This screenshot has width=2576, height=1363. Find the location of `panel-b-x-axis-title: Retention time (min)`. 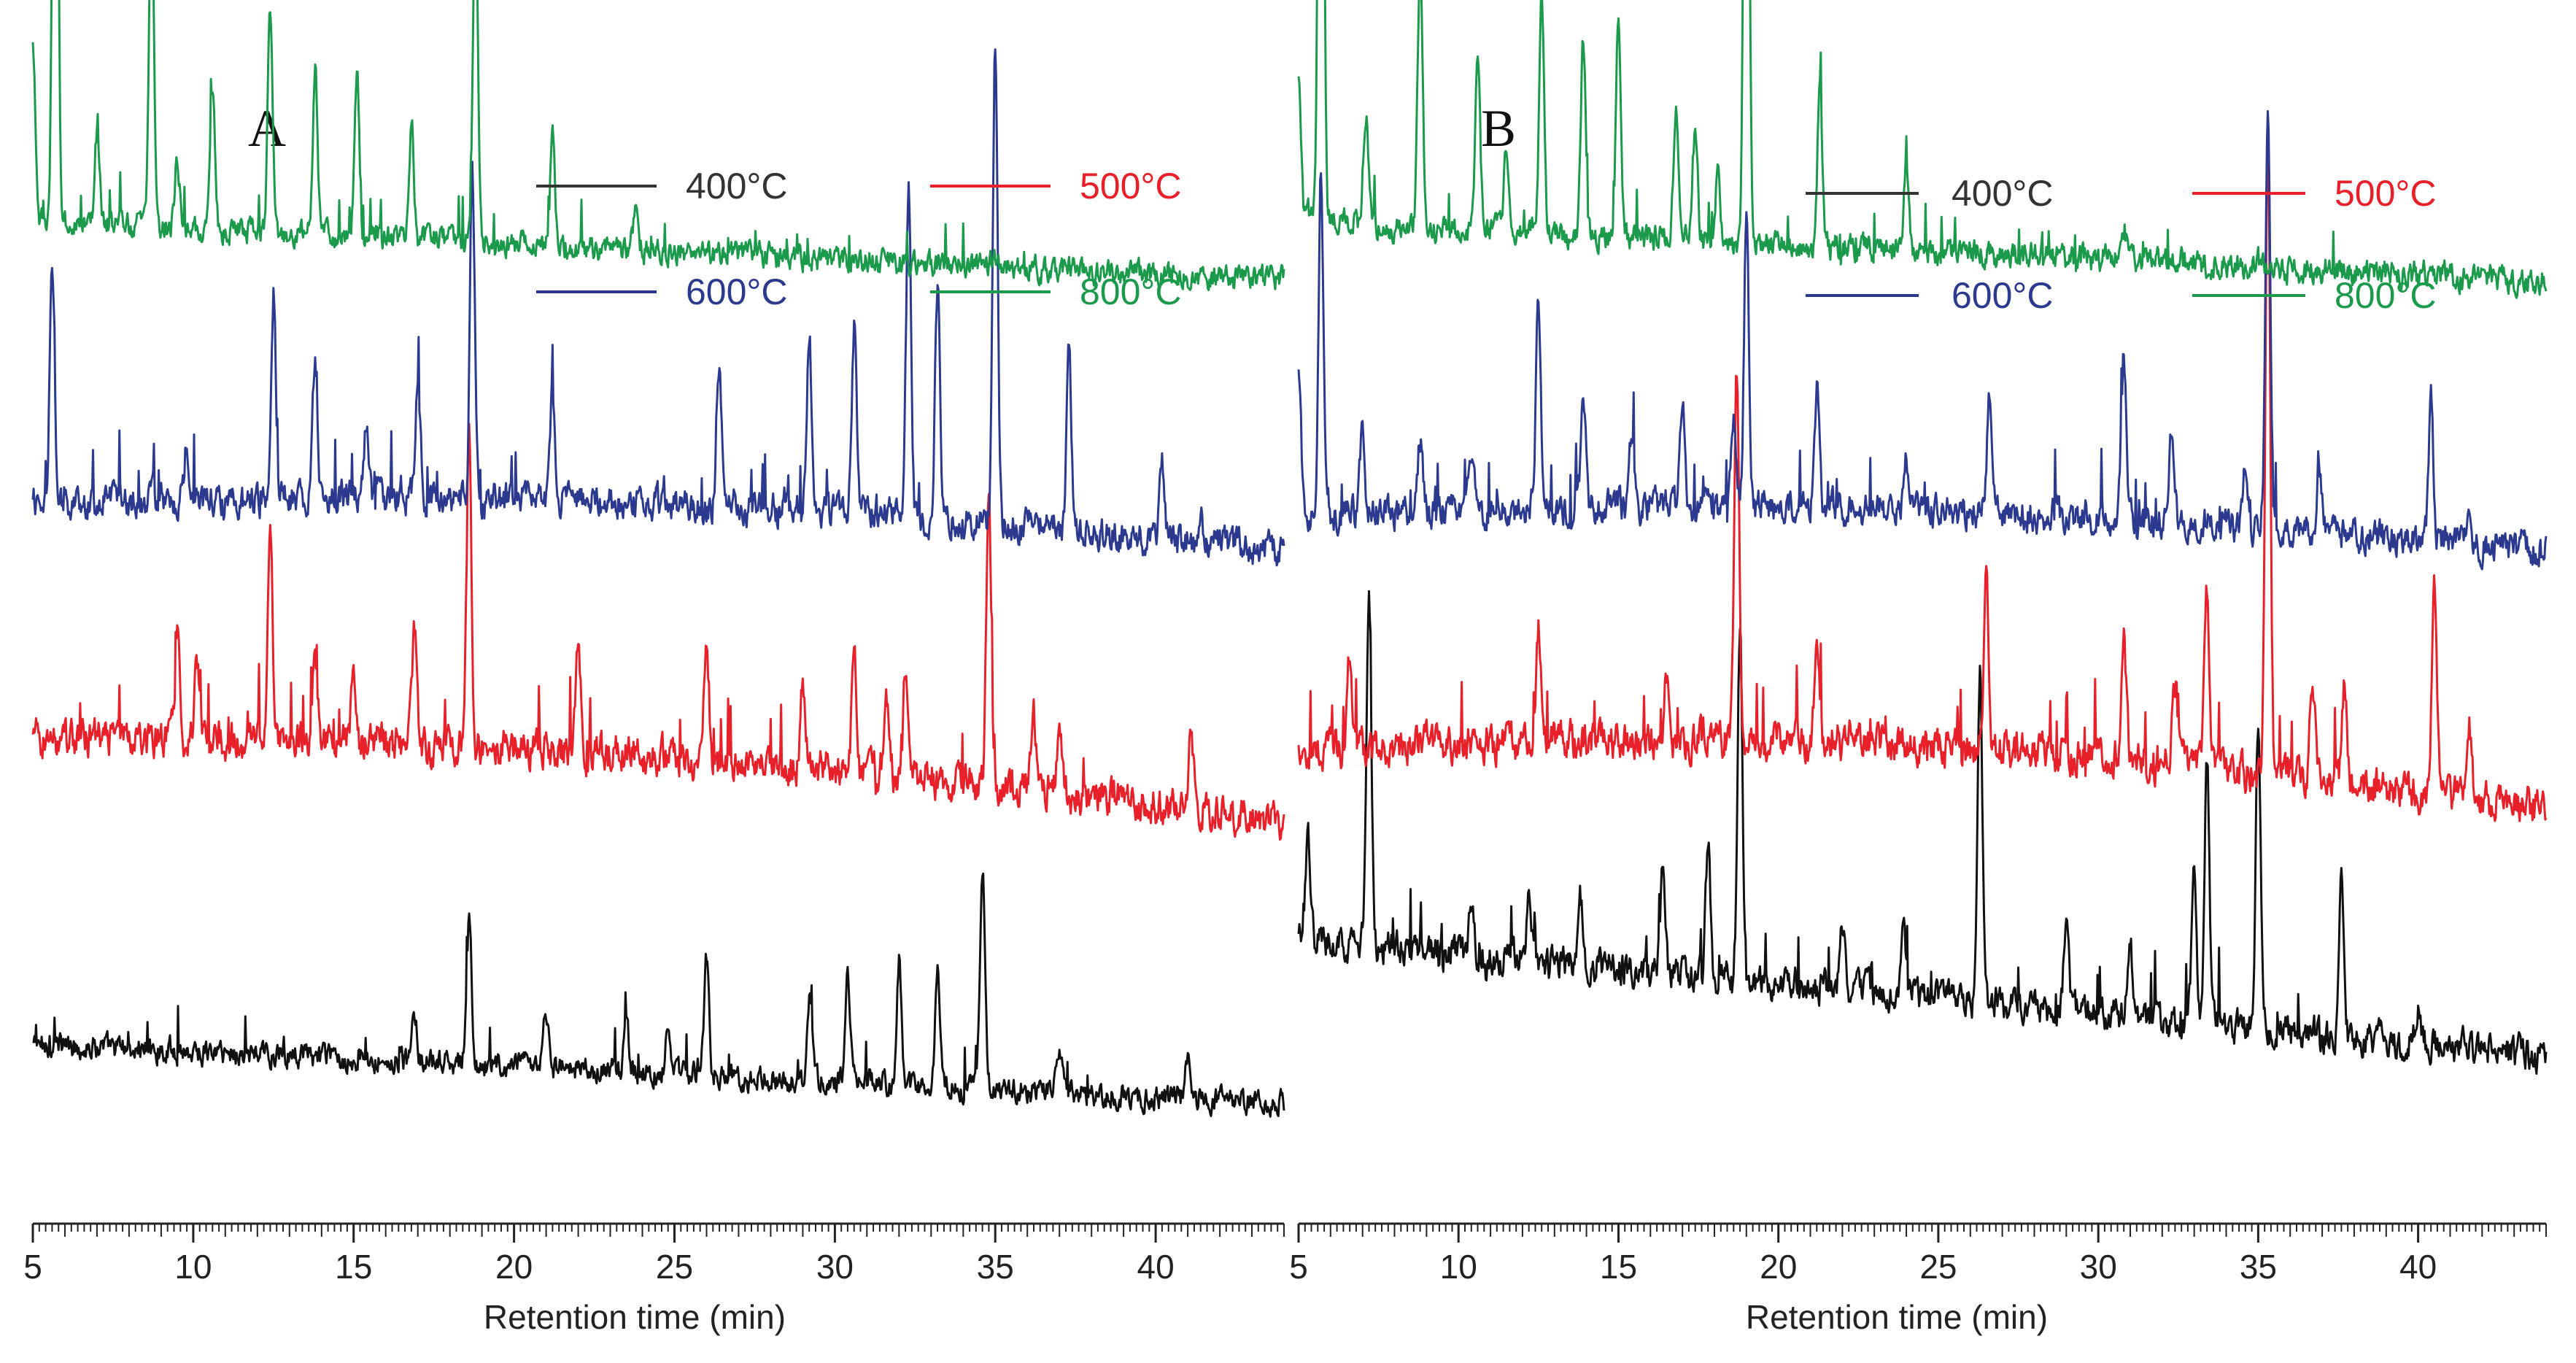

panel-b-x-axis-title: Retention time (min) is located at coordinates (1897, 1317).